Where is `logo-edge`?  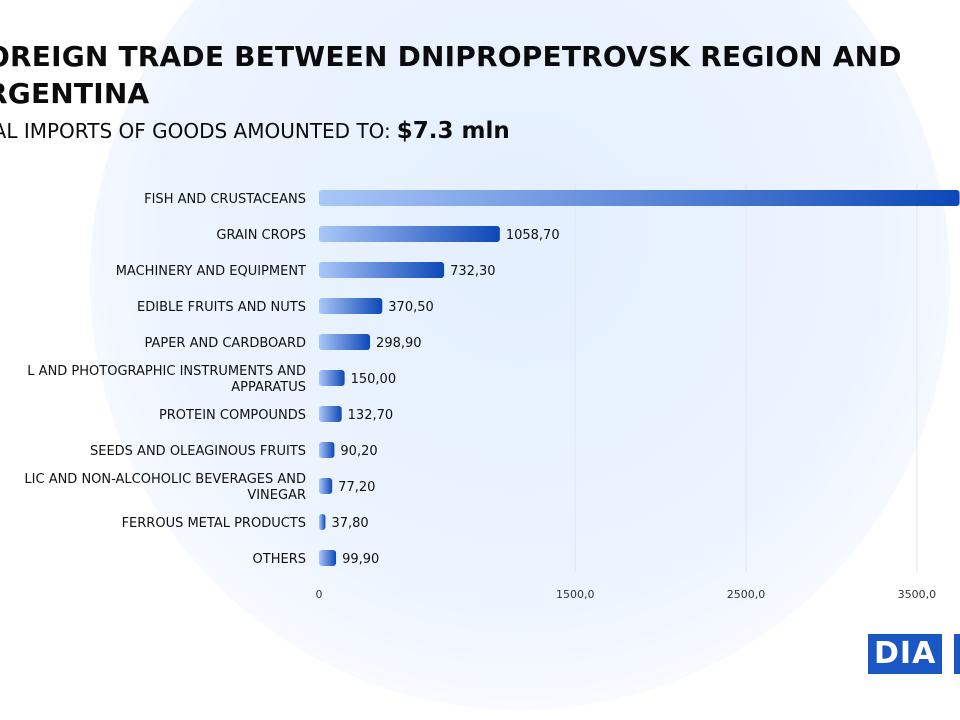 logo-edge is located at coordinates (957, 654).